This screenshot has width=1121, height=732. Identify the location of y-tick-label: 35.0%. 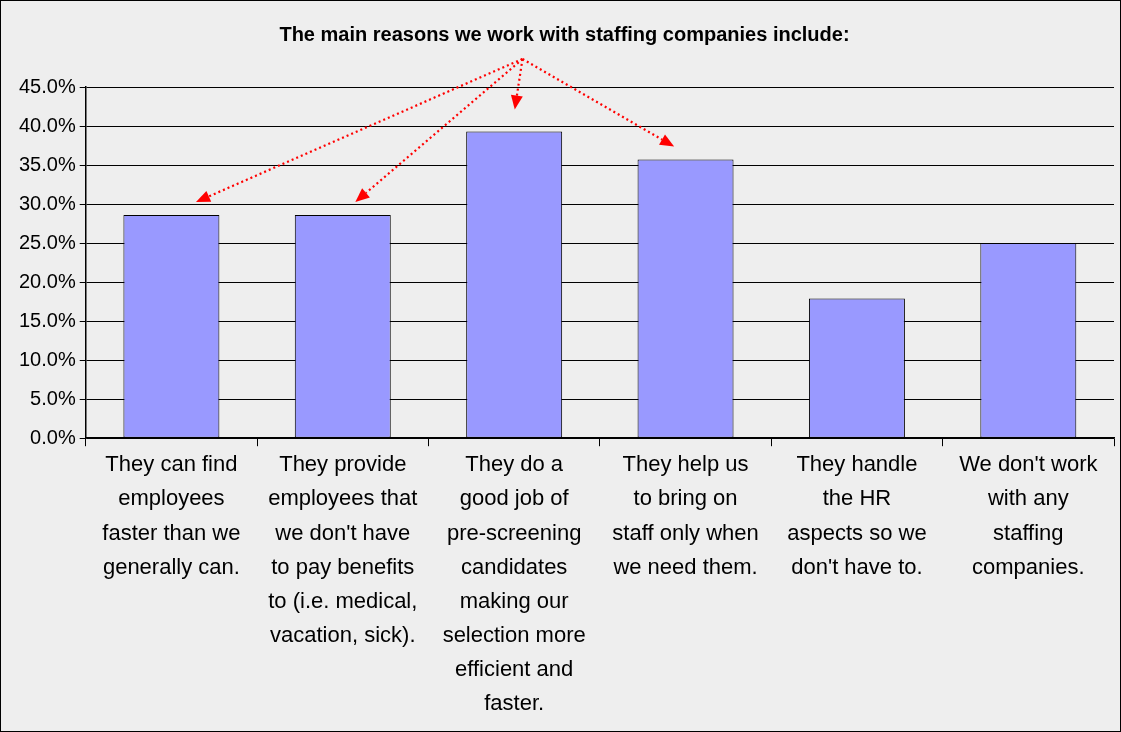
(47, 163).